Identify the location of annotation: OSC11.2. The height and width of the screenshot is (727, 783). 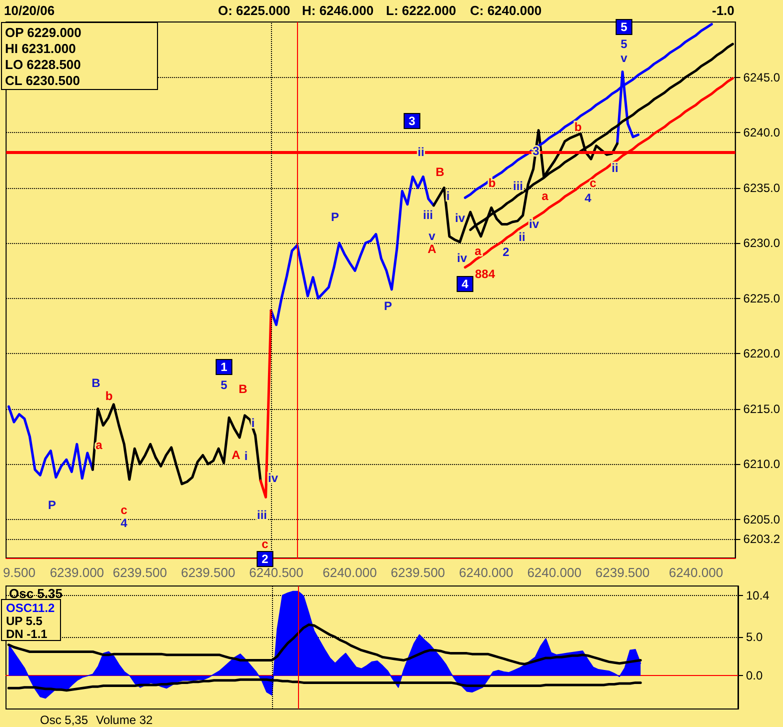
(30, 608).